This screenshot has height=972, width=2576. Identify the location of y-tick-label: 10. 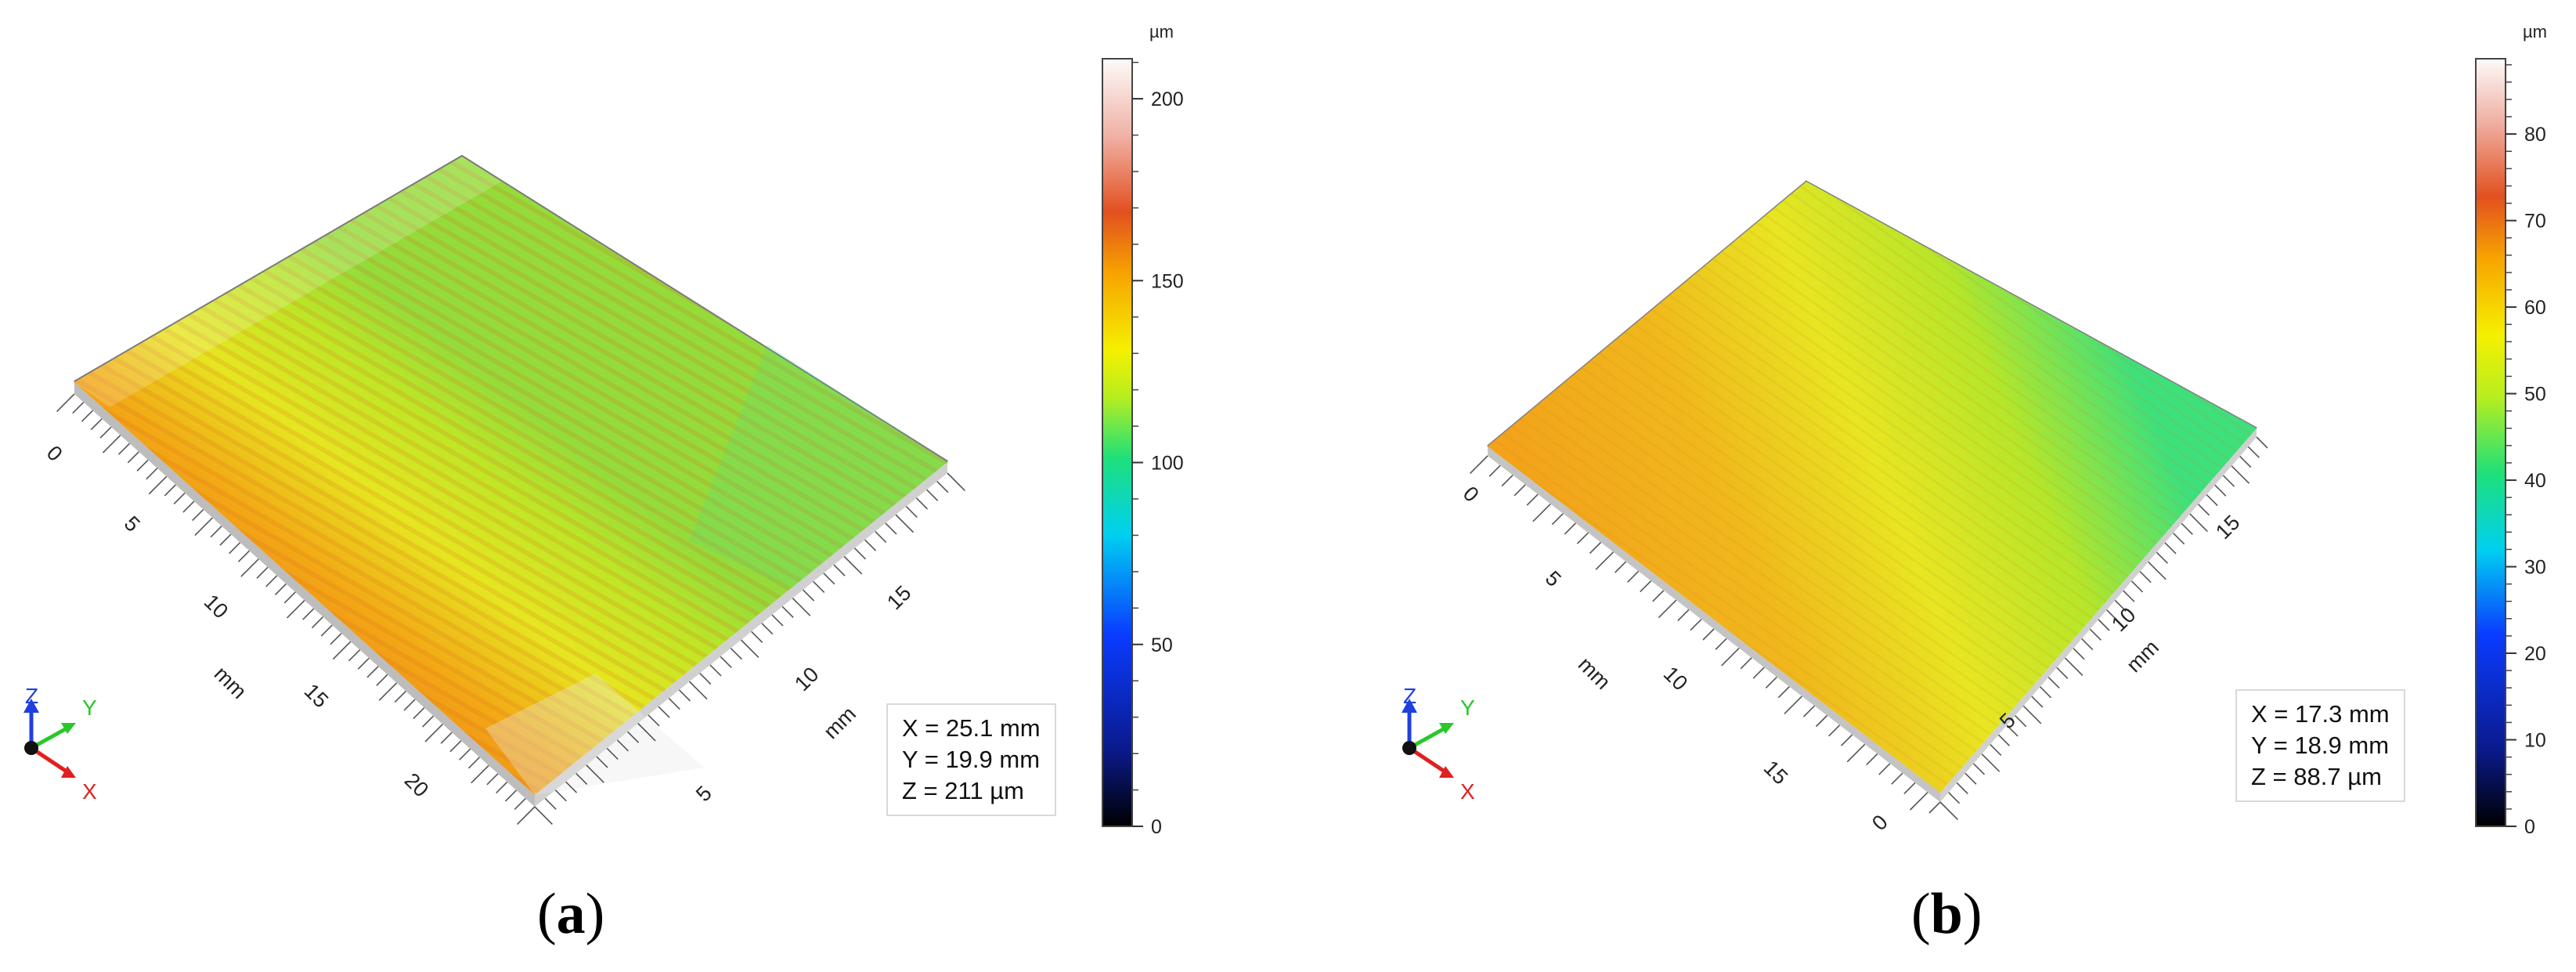
(2123, 619).